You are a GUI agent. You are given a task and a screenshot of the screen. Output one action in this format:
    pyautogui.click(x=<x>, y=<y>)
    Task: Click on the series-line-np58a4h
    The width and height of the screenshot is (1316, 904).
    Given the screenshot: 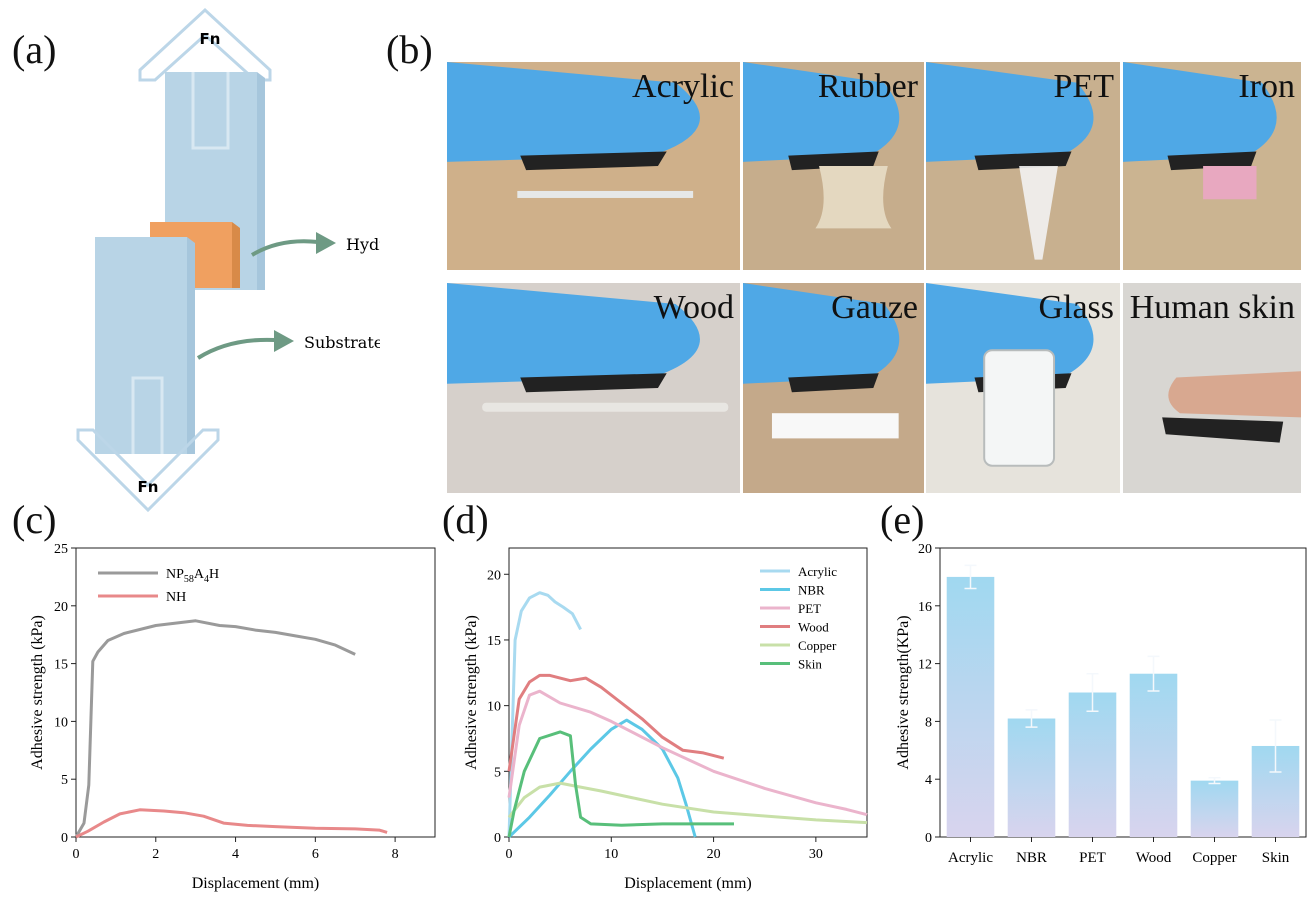 What is the action you would take?
    pyautogui.click(x=215, y=728)
    